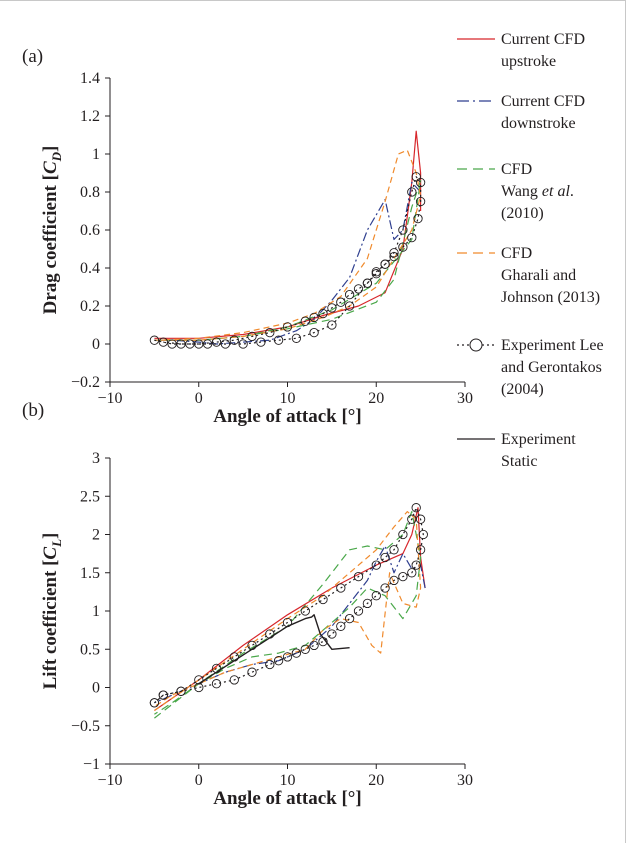 This screenshot has height=844, width=627. I want to click on y-tick-label-b: 0.5, so click(90, 649).